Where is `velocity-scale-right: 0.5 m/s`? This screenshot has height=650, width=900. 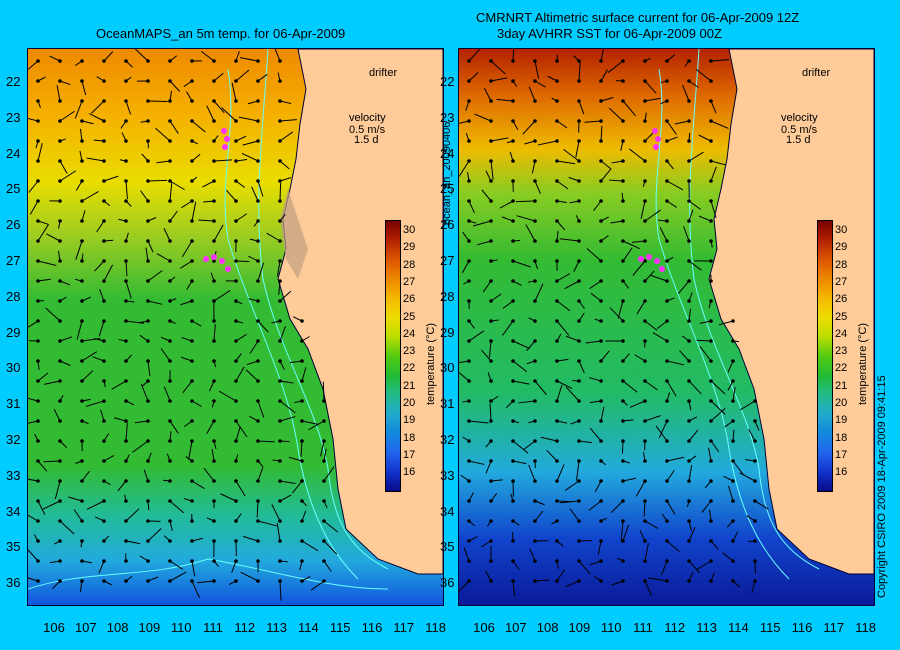 velocity-scale-right: 0.5 m/s is located at coordinates (799, 130).